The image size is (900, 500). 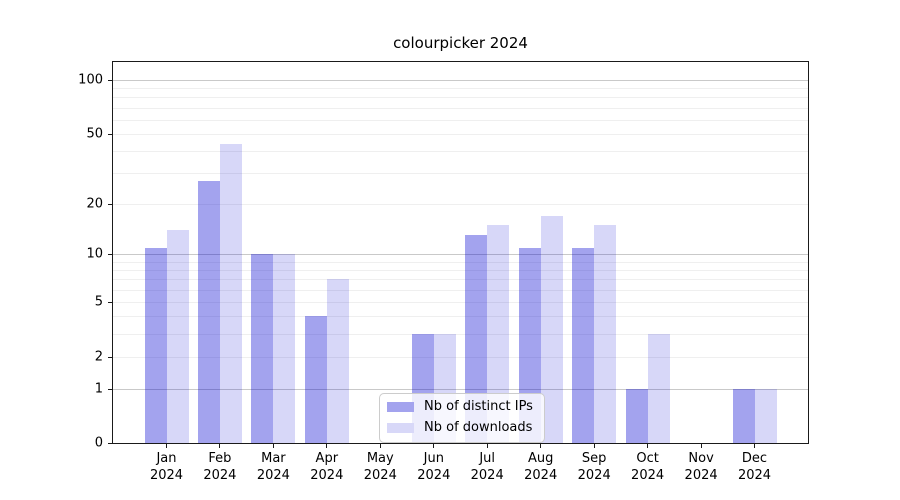 What do you see at coordinates (647, 458) in the screenshot?
I see `x-tick-month: Oct` at bounding box center [647, 458].